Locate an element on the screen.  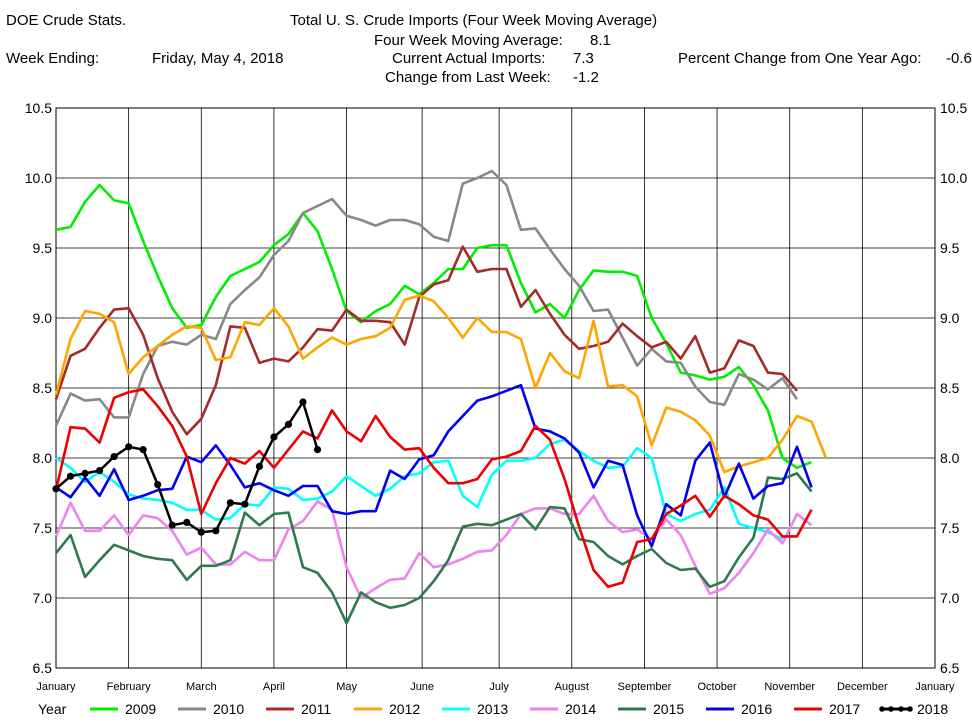
y-tick-label-right: 10.5 is located at coordinates (953, 108).